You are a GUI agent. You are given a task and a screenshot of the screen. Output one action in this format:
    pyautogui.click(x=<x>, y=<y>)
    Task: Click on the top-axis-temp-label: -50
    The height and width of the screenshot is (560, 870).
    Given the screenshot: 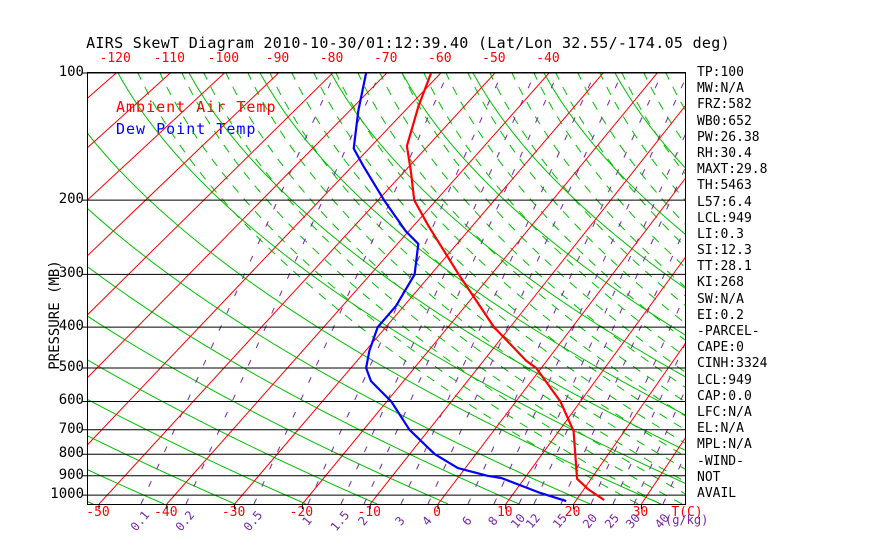 What is the action you would take?
    pyautogui.click(x=494, y=58)
    